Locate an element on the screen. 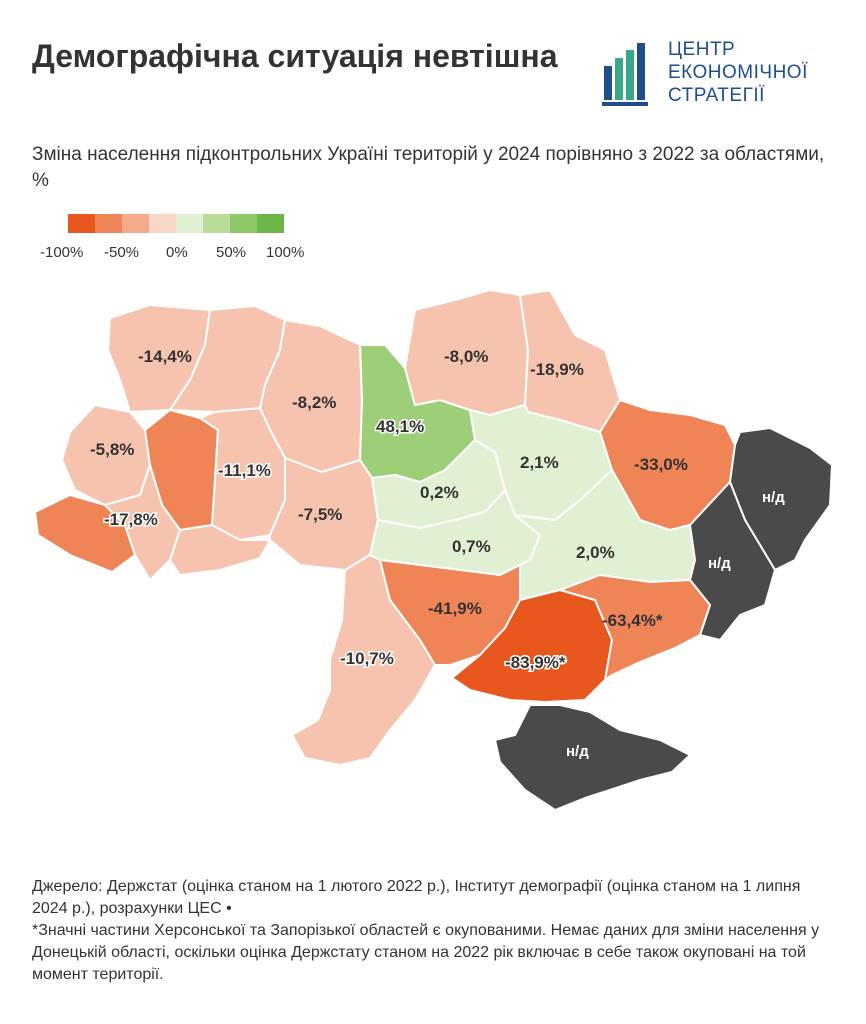  logo-line-3: СТРАТЕГІЇ is located at coordinates (716, 95).